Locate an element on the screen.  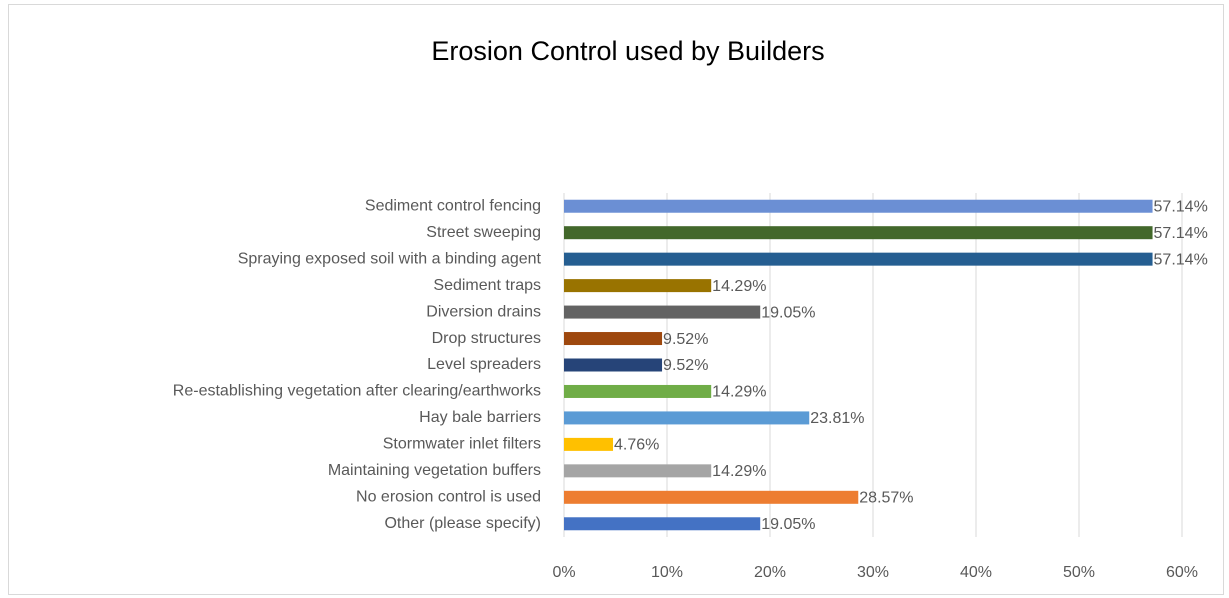
y-tick-label: Level spreaders is located at coordinates (484, 364).